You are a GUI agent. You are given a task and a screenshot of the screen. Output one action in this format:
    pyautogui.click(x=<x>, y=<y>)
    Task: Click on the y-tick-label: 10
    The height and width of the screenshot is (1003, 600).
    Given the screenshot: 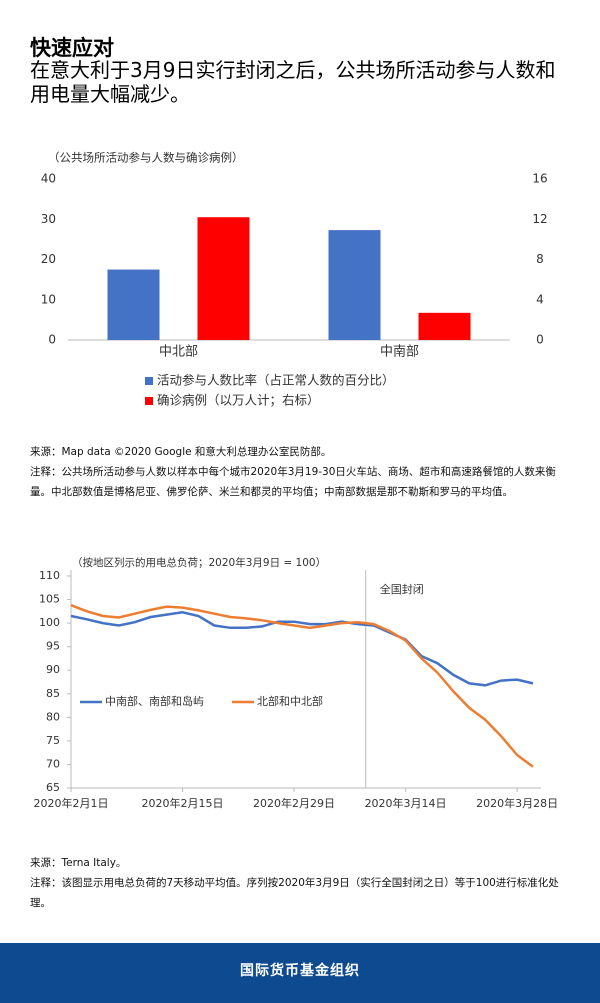 What is the action you would take?
    pyautogui.click(x=48, y=299)
    